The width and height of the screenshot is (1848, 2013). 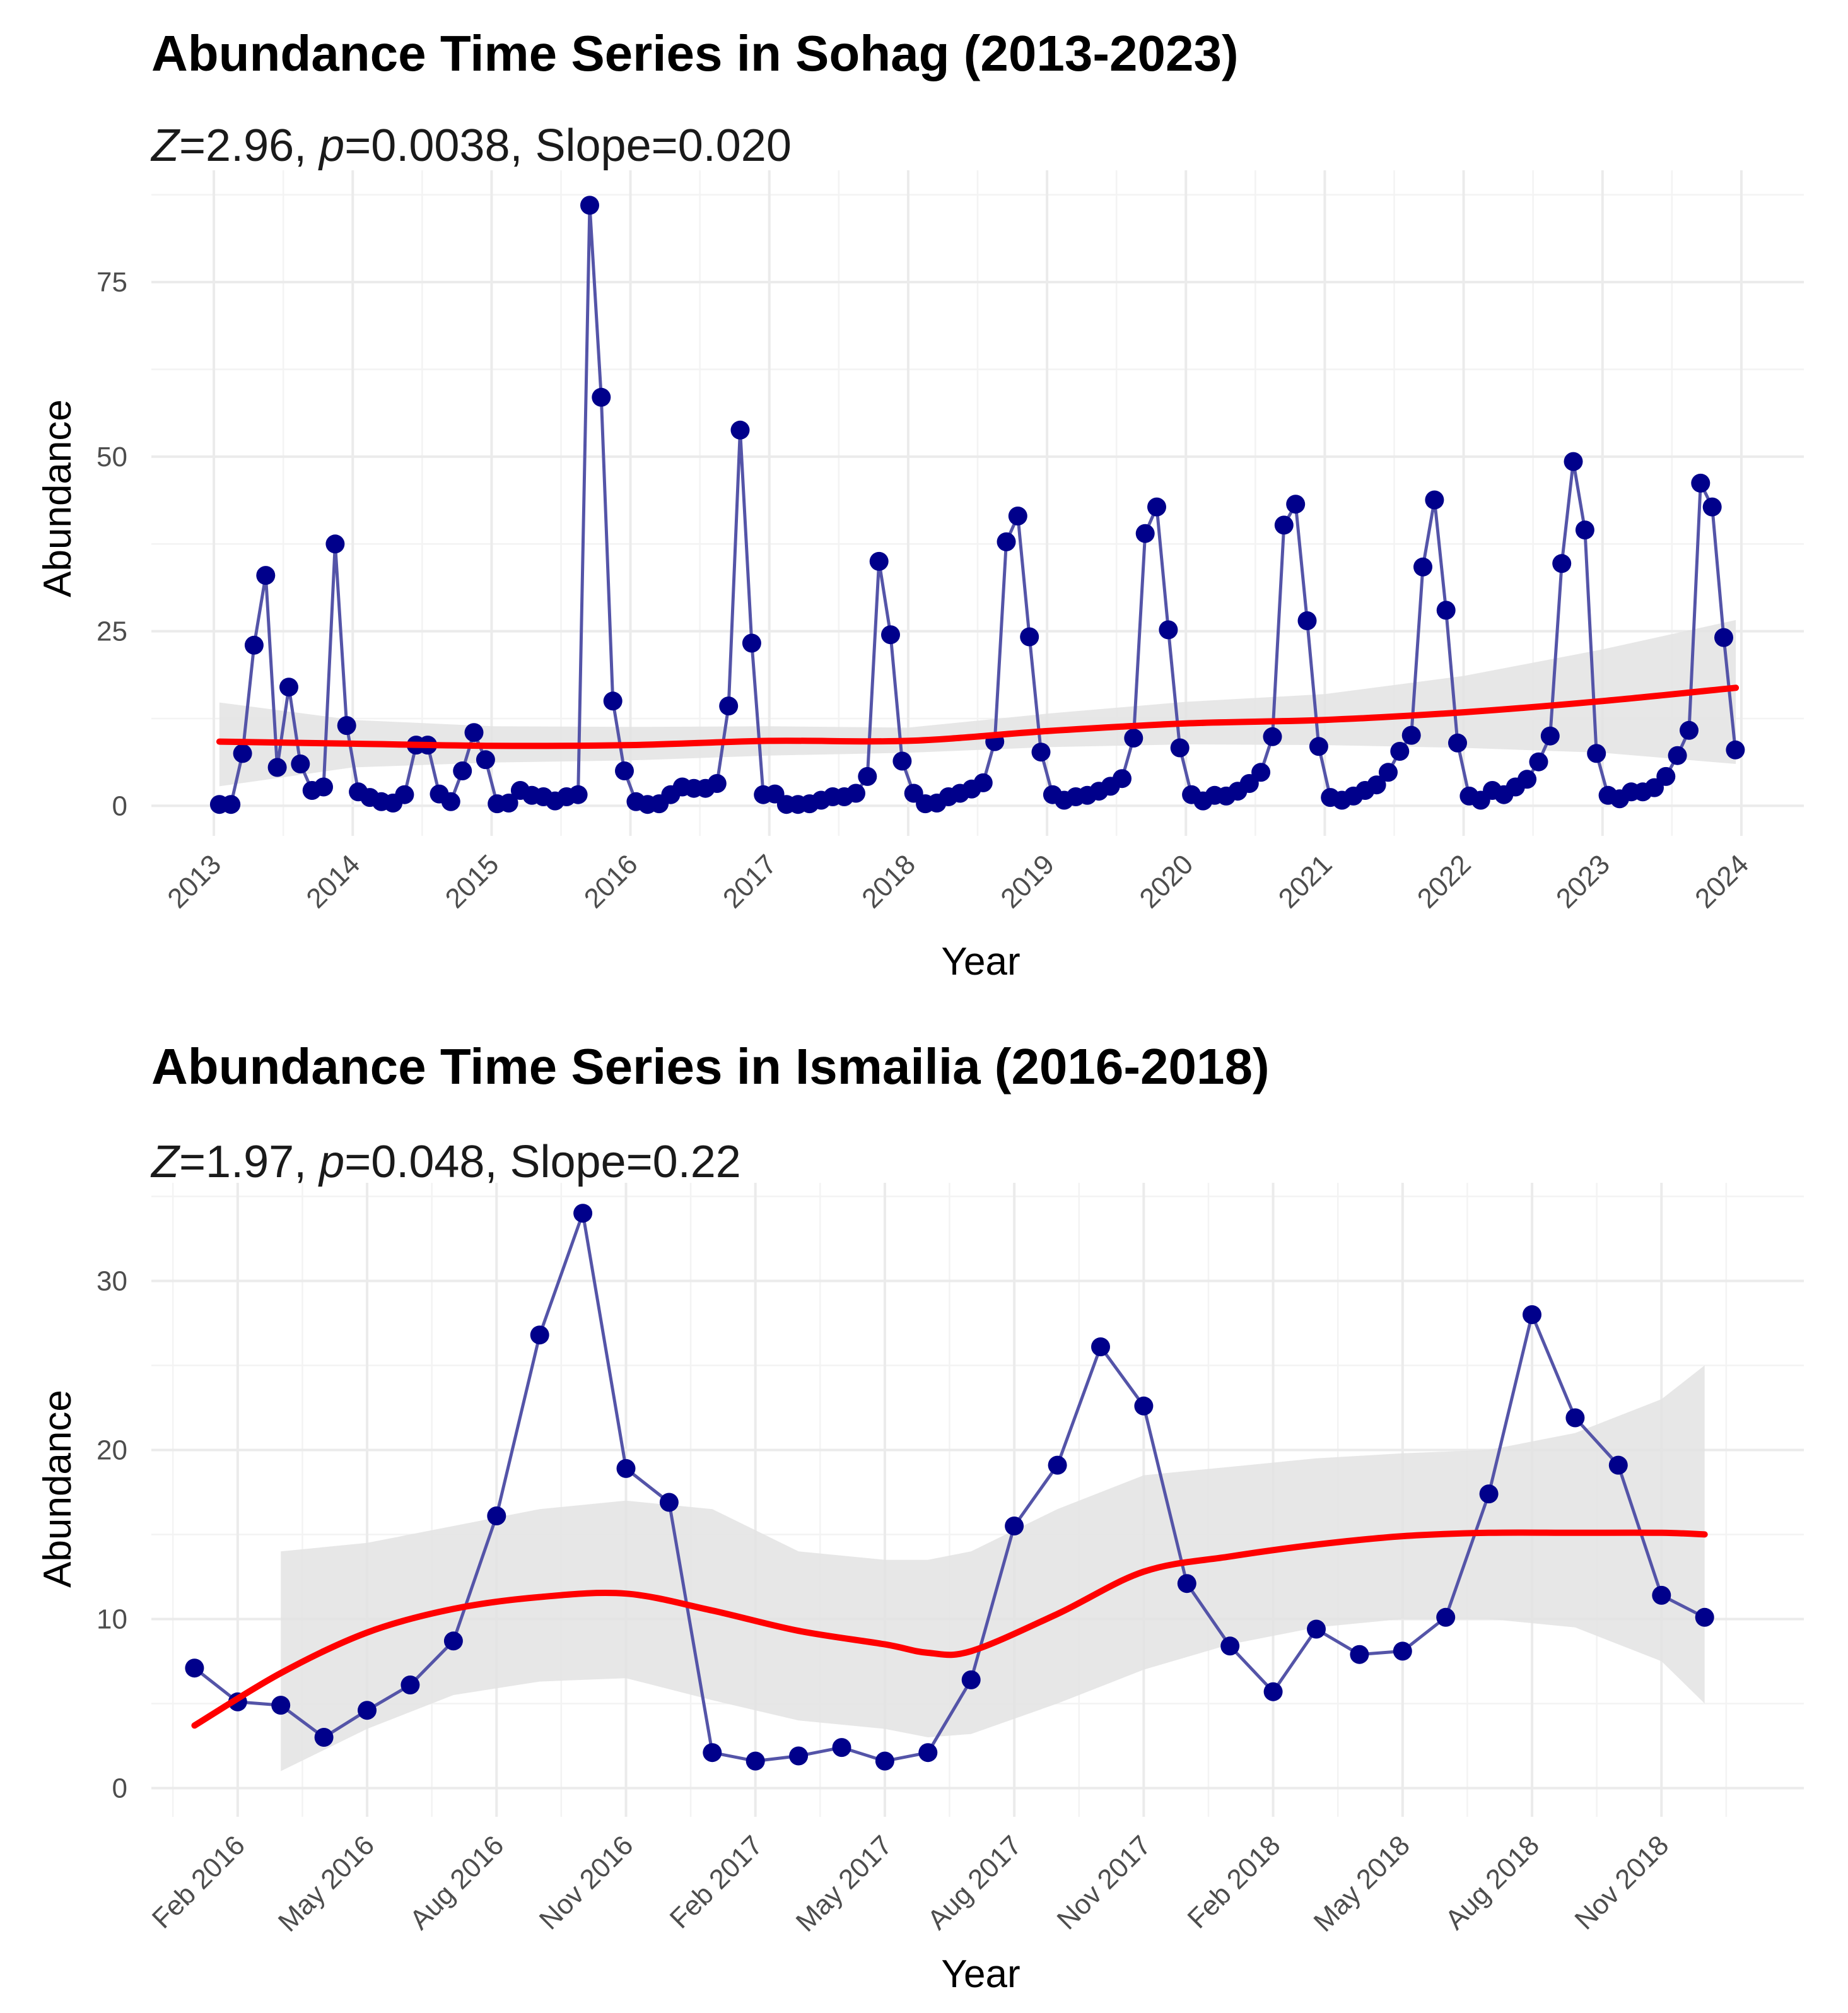 What do you see at coordinates (980, 1974) in the screenshot?
I see `x-axis-label: Year` at bounding box center [980, 1974].